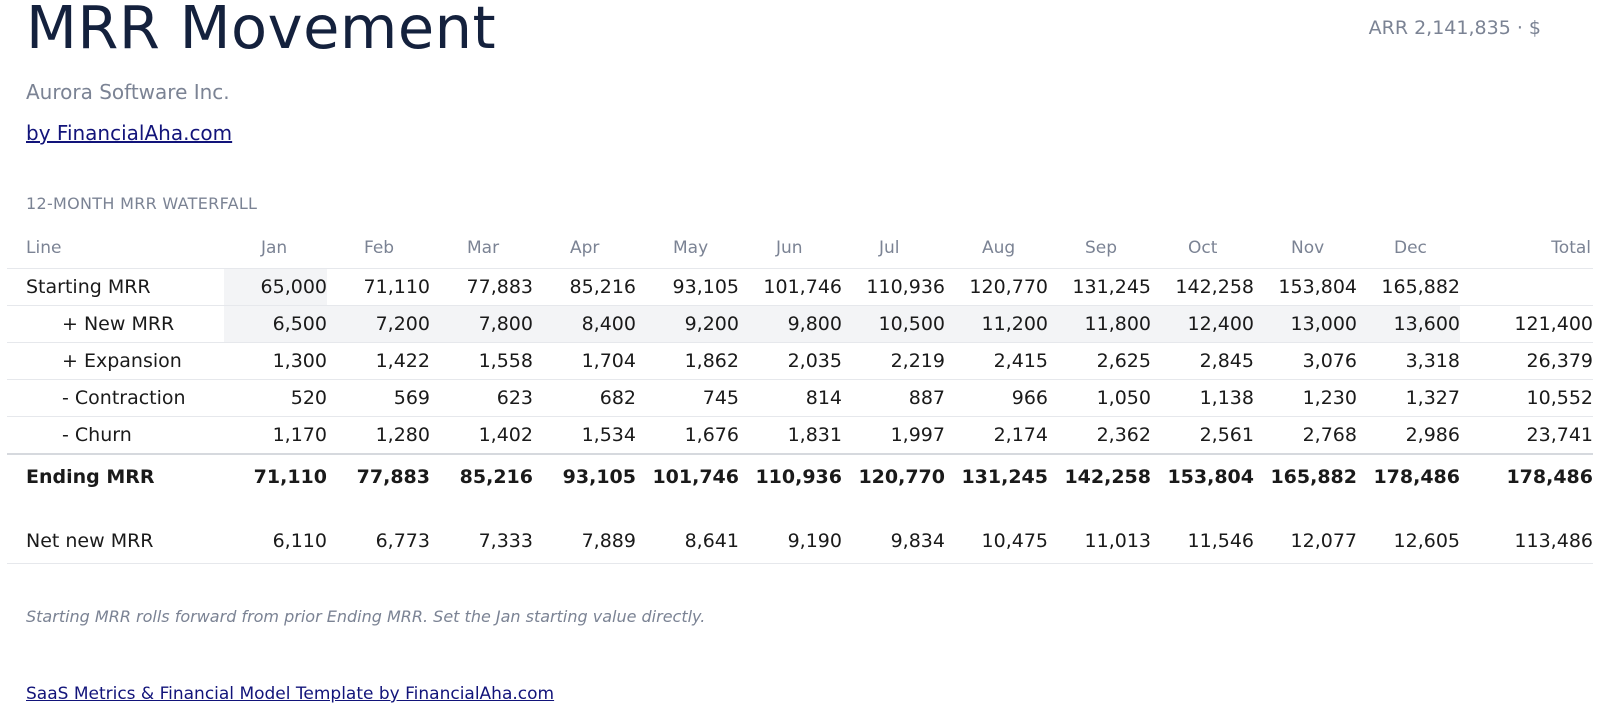 The height and width of the screenshot is (726, 1600). What do you see at coordinates (790, 248) in the screenshot?
I see `column-header-month: Jun` at bounding box center [790, 248].